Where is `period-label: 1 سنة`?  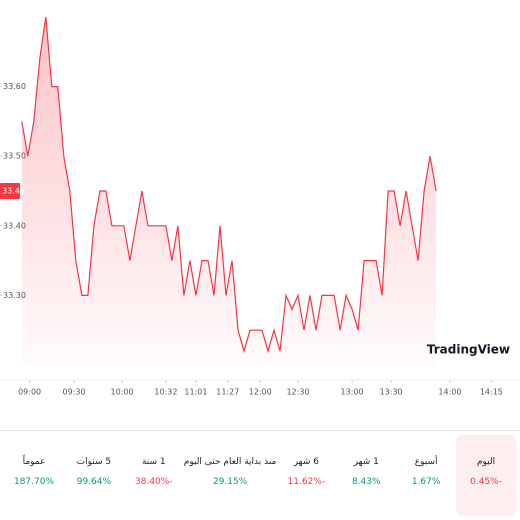
period-label: 1 سنة is located at coordinates (153, 462).